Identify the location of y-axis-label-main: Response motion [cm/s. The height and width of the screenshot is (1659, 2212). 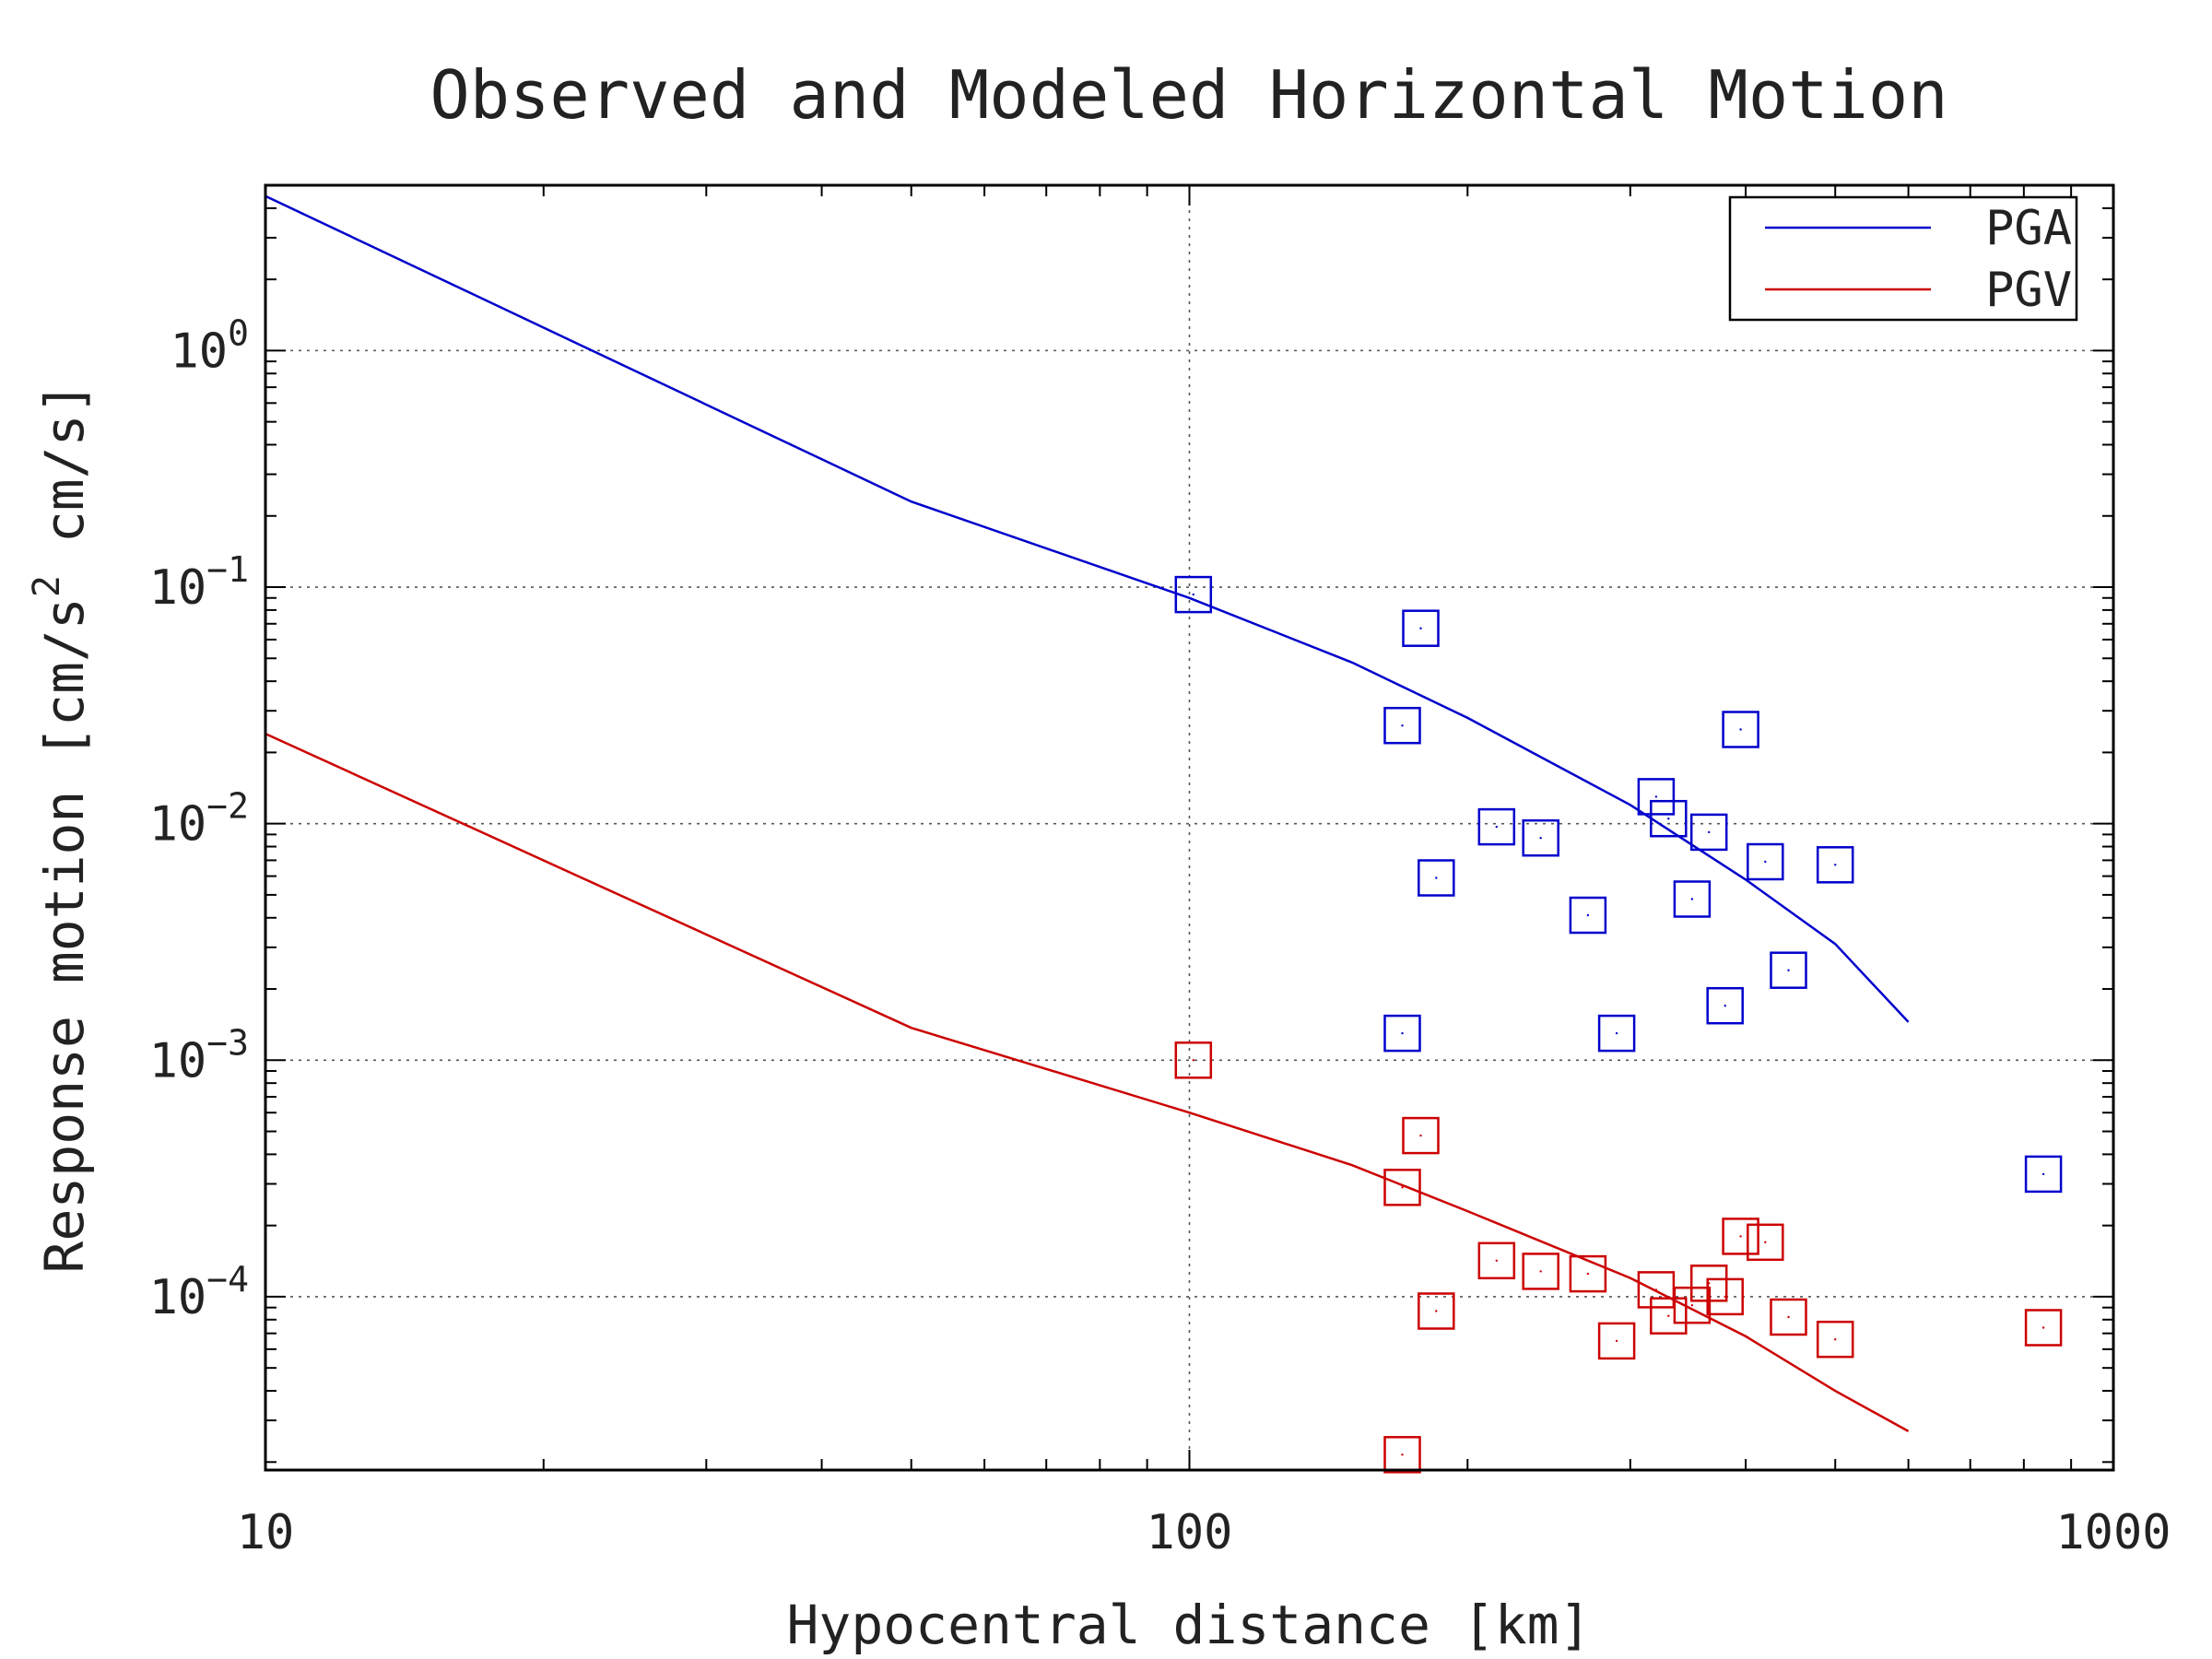
(64, 935).